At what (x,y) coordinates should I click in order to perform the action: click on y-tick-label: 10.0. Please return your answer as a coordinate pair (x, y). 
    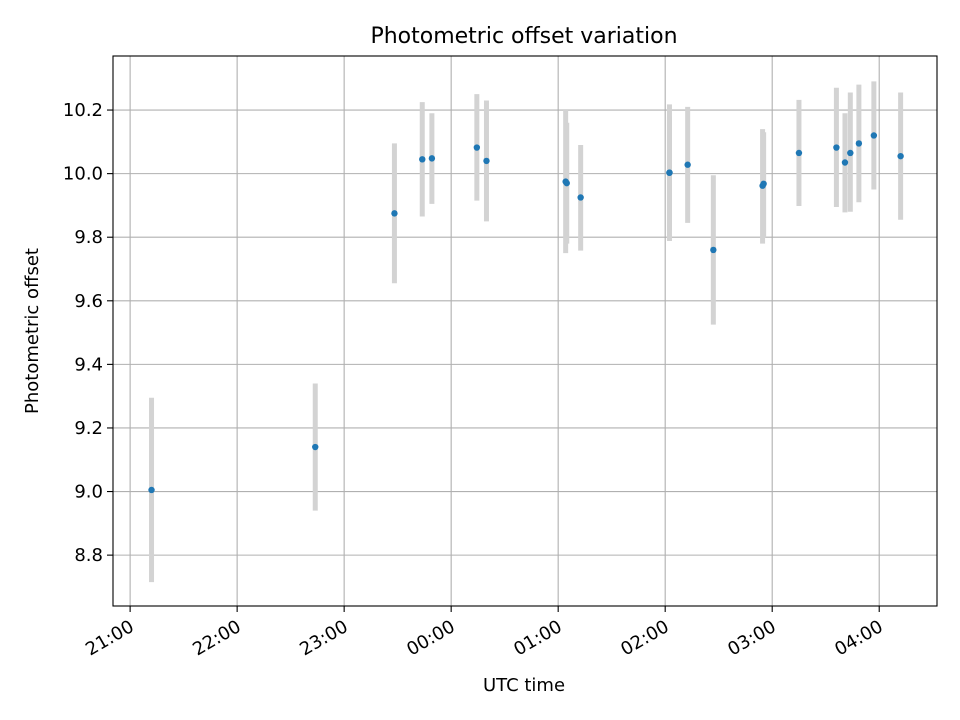
    Looking at the image, I should click on (83, 174).